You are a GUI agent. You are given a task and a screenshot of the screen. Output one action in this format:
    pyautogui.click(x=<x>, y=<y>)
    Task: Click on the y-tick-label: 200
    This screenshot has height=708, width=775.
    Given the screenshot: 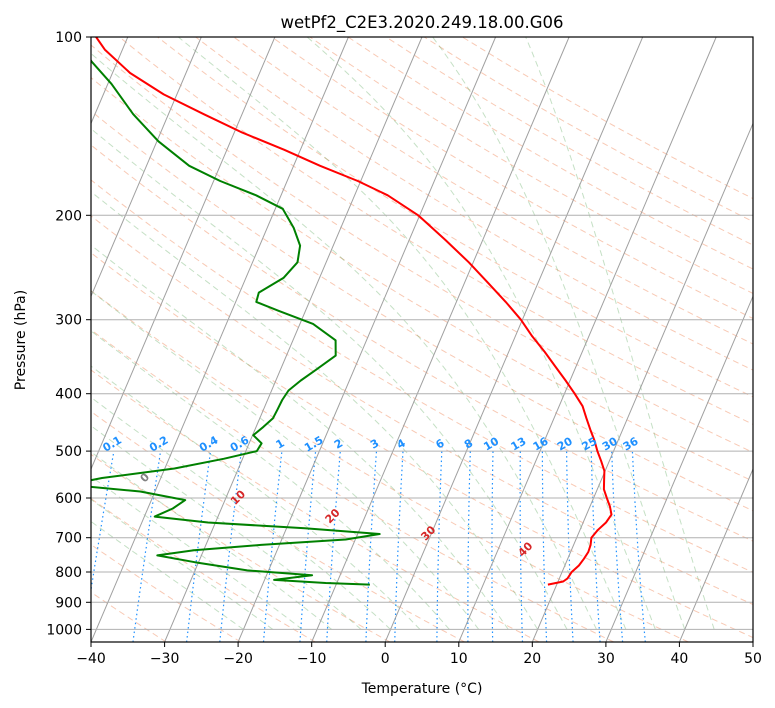 What is the action you would take?
    pyautogui.click(x=68, y=216)
    